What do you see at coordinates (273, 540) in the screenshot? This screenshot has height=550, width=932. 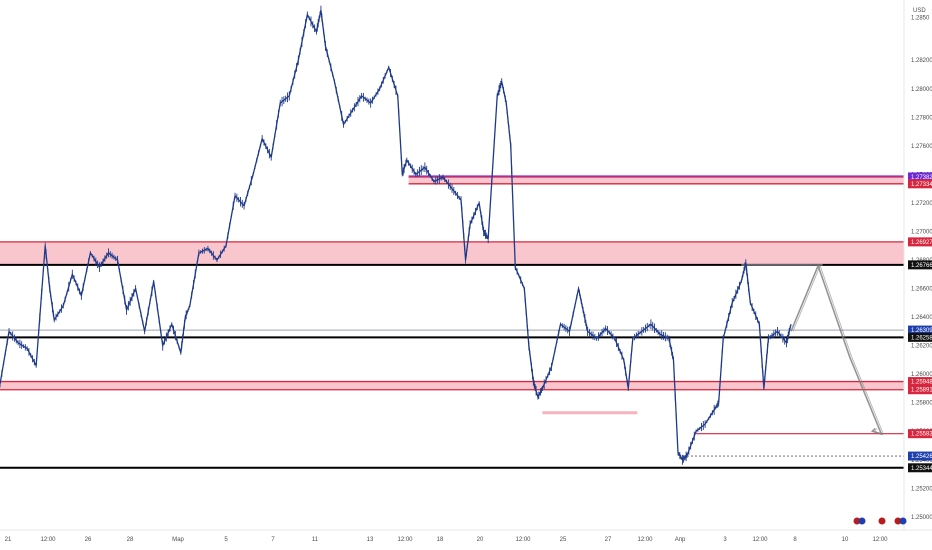 I see `time-tick-label: 7` at bounding box center [273, 540].